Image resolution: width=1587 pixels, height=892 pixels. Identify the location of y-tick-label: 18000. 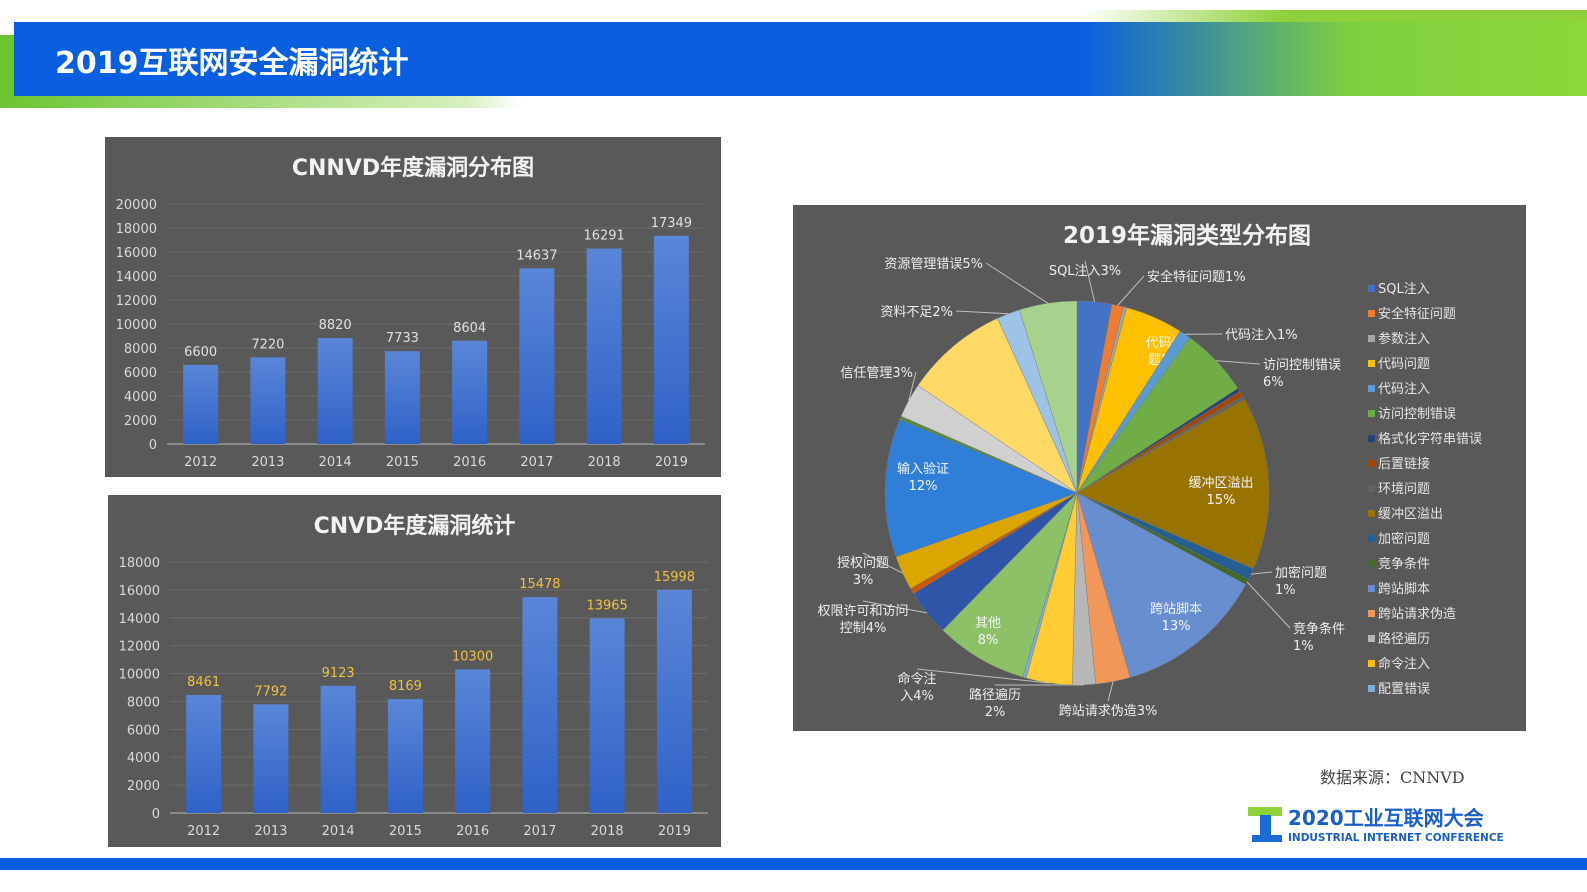
(136, 229).